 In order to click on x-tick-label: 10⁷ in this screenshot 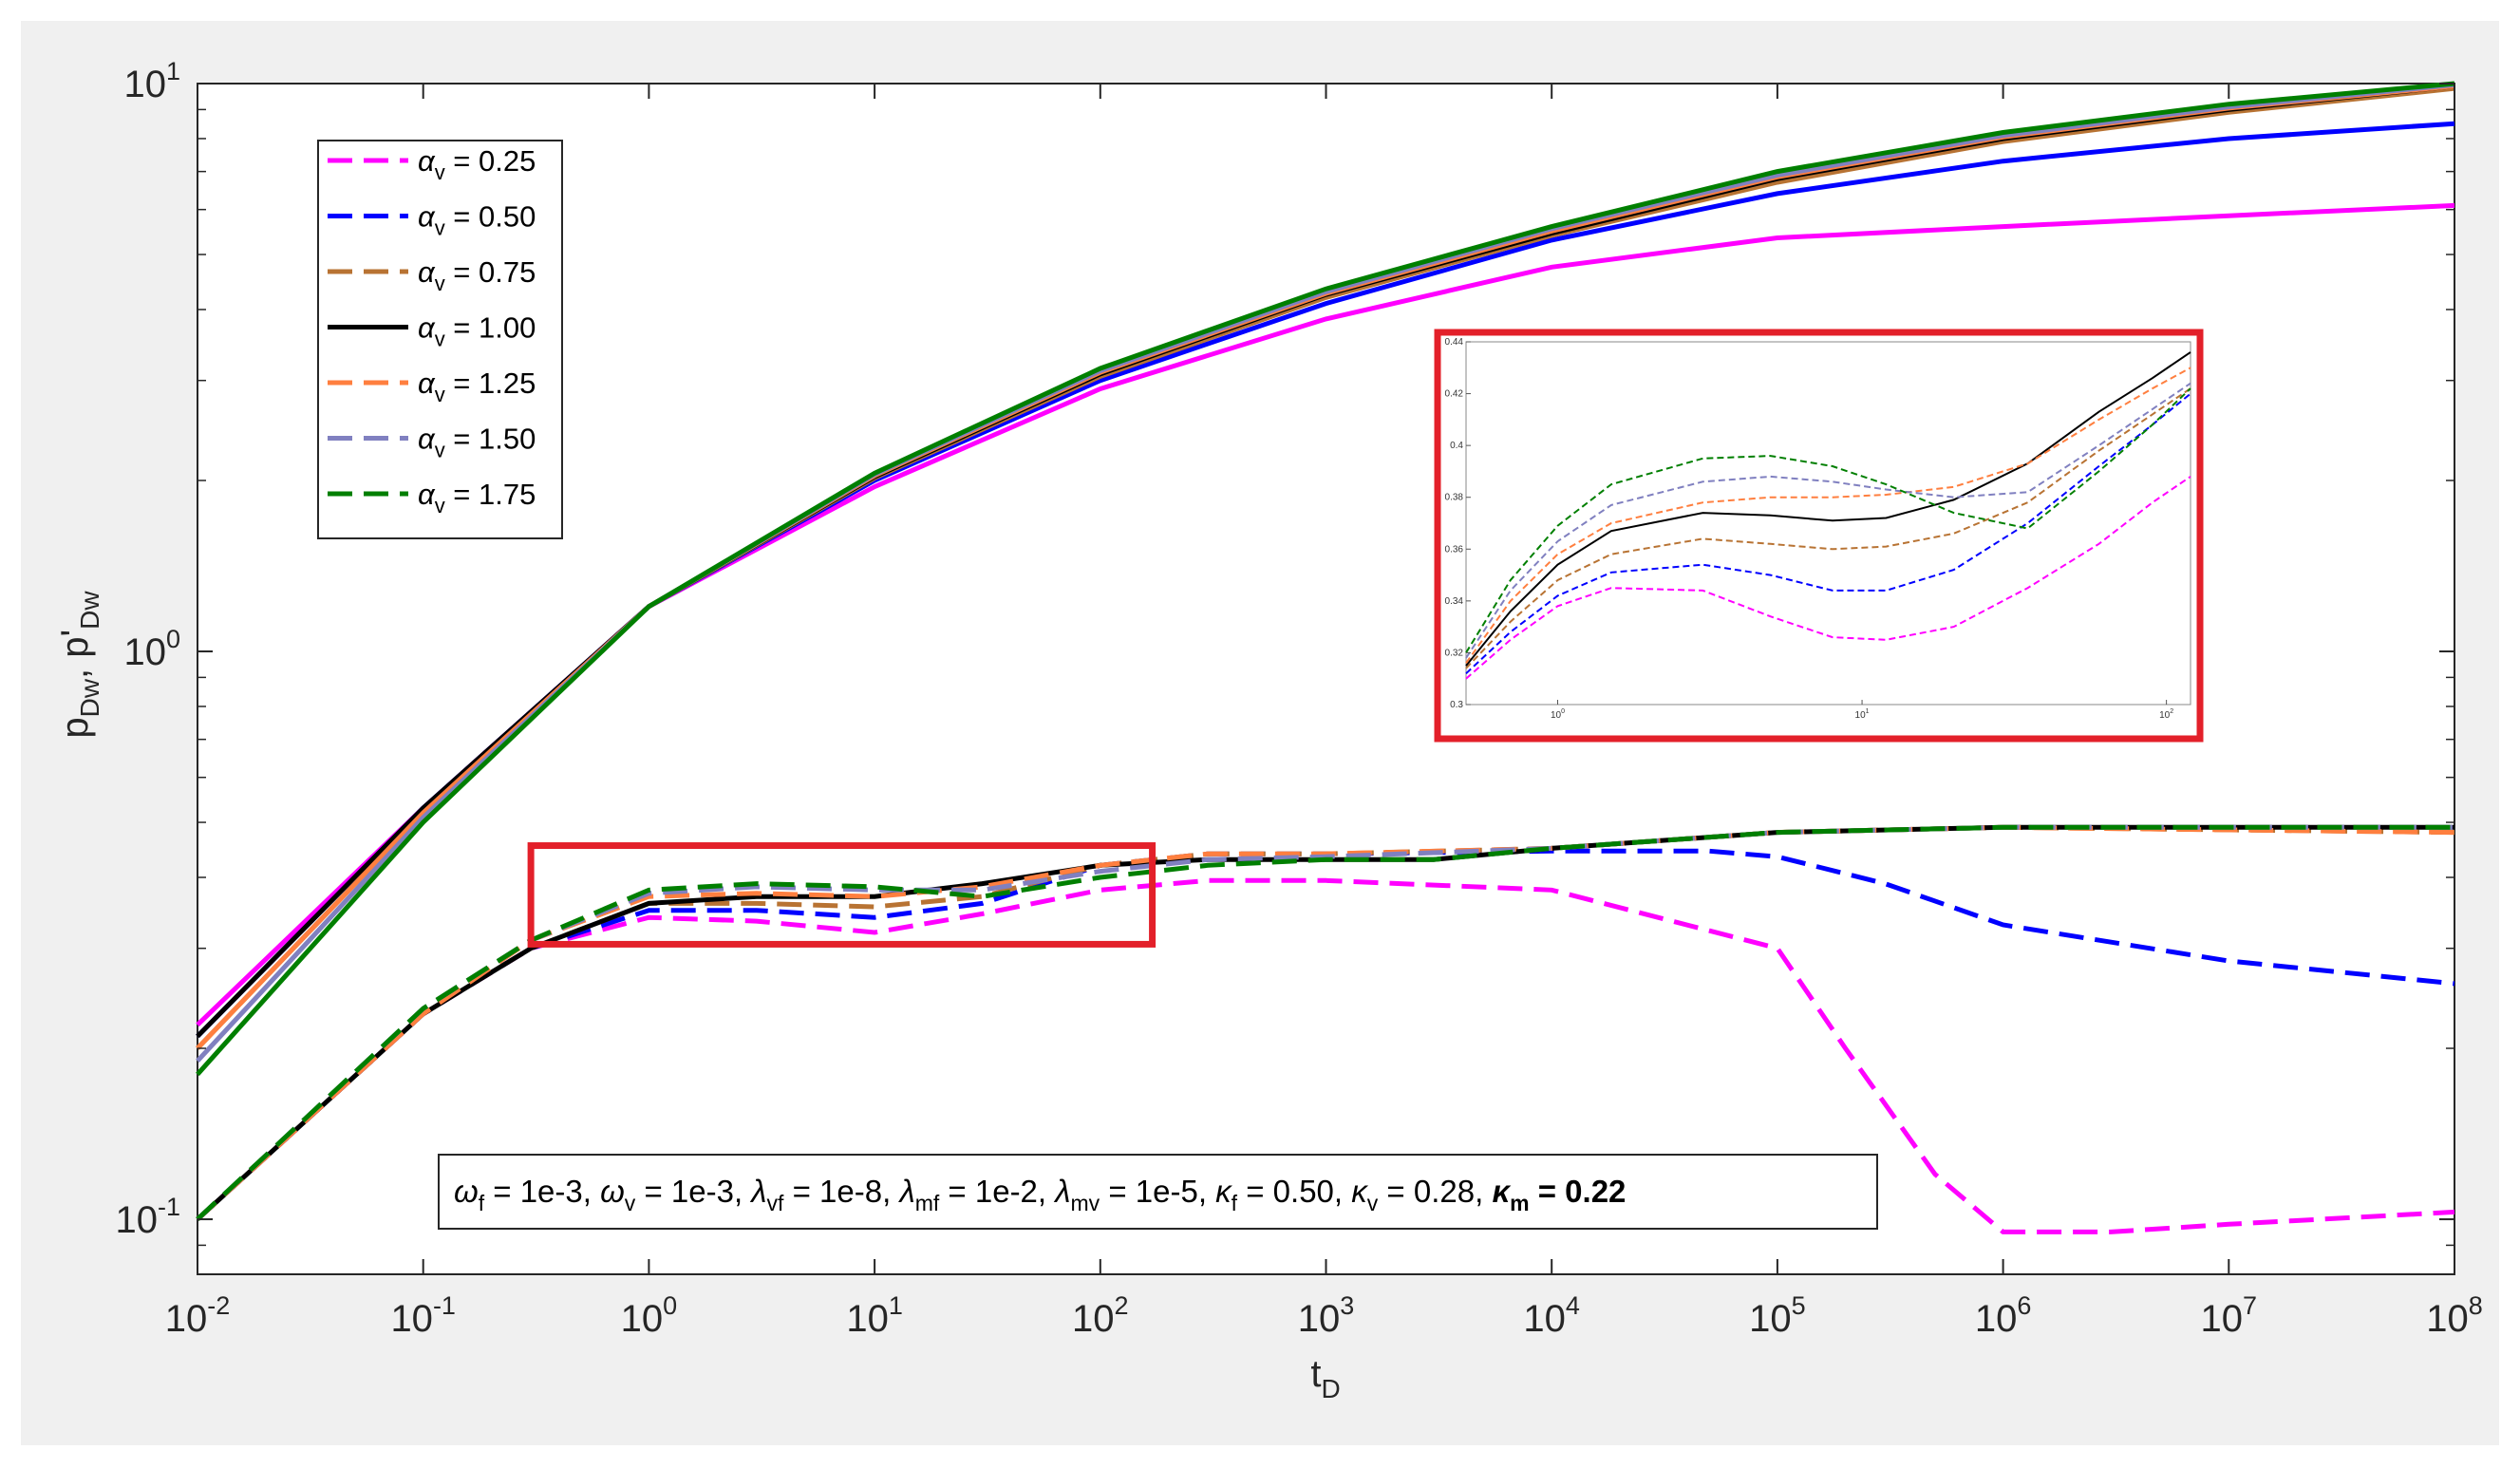, I will do `click(2229, 1316)`.